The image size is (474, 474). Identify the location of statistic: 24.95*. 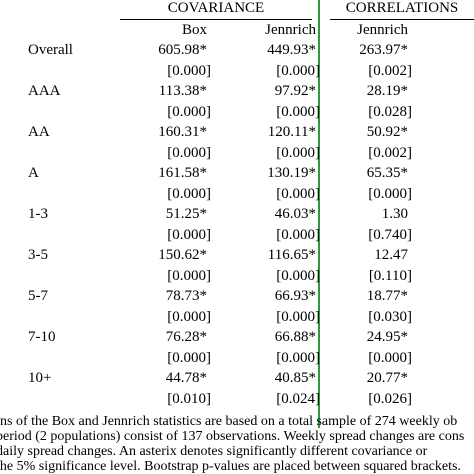
(387, 337).